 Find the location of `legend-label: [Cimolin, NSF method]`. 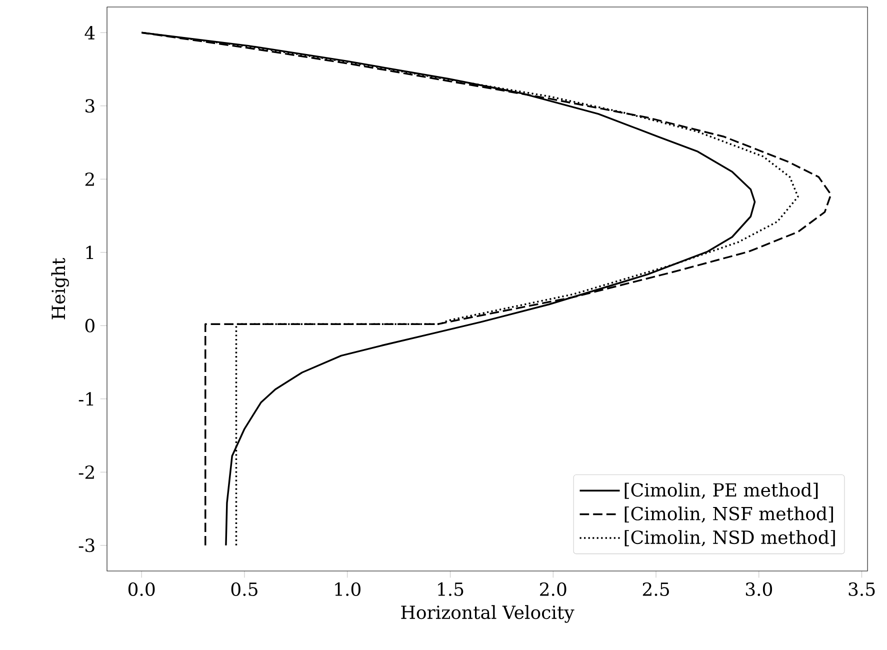

legend-label: [Cimolin, NSF method] is located at coordinates (728, 514).